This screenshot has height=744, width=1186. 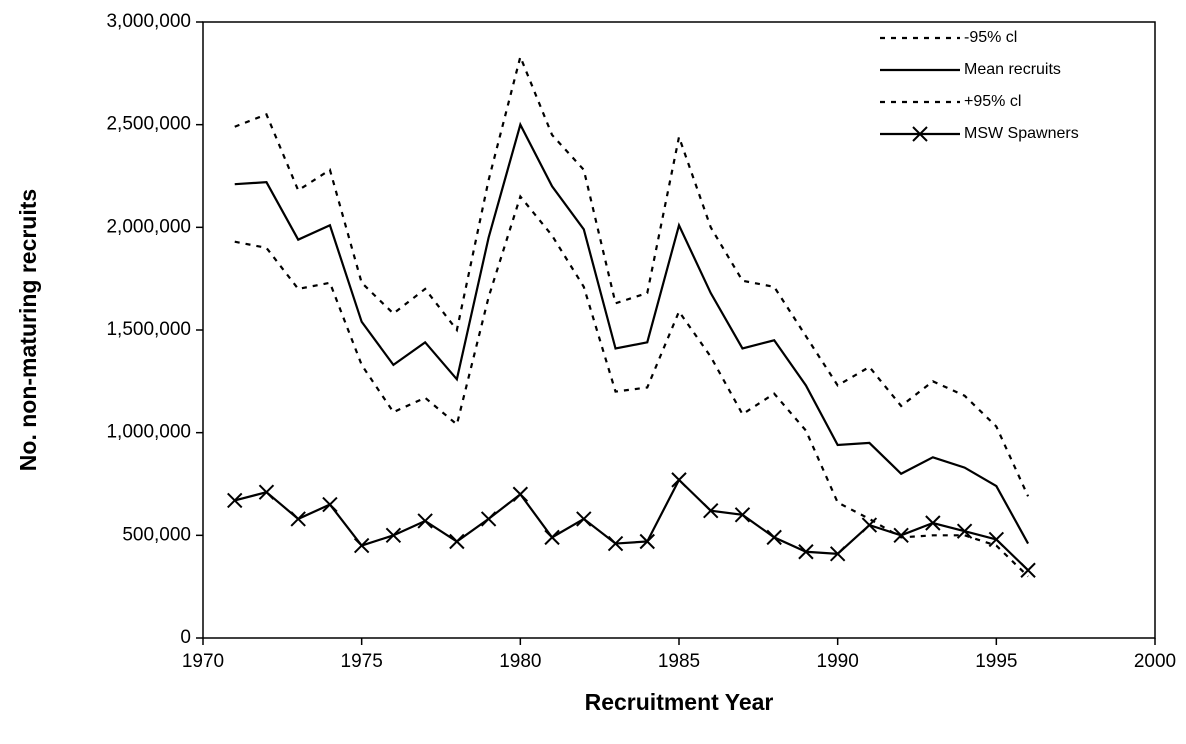 I want to click on y-tick-label: 500,000, so click(x=156, y=534).